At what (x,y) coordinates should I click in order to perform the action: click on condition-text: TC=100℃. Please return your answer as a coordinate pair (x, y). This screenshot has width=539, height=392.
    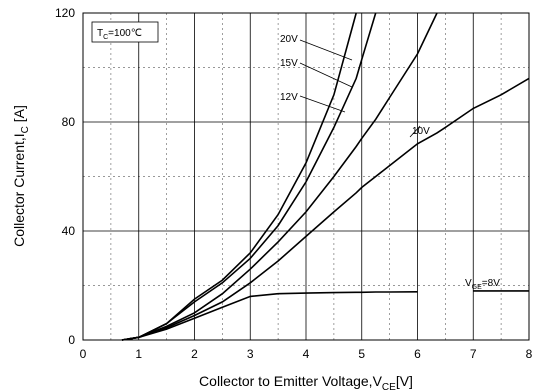
    Looking at the image, I should click on (119, 34).